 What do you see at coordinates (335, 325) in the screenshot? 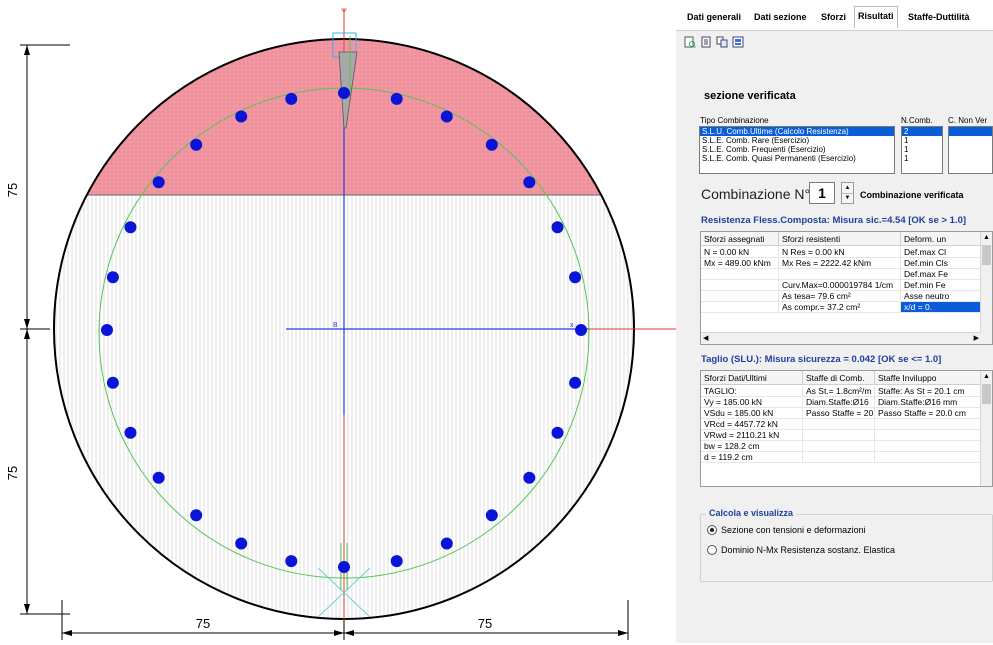
I see `origin-label: B` at bounding box center [335, 325].